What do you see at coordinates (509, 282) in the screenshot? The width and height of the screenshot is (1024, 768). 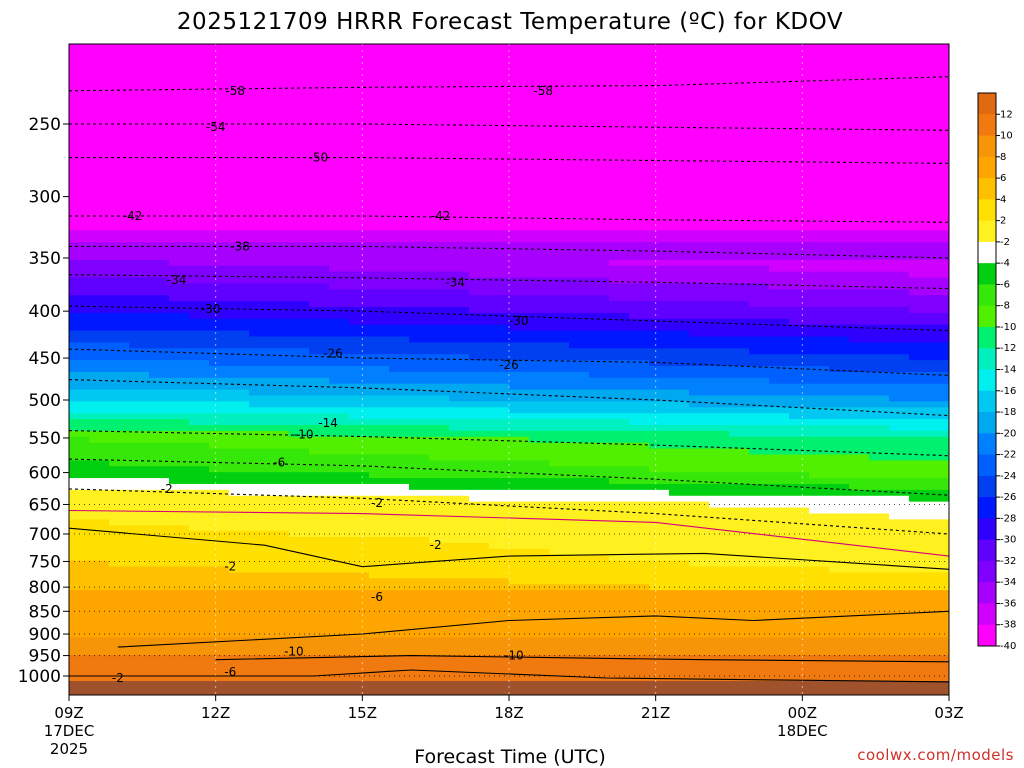 I see `isotherm-contour` at bounding box center [509, 282].